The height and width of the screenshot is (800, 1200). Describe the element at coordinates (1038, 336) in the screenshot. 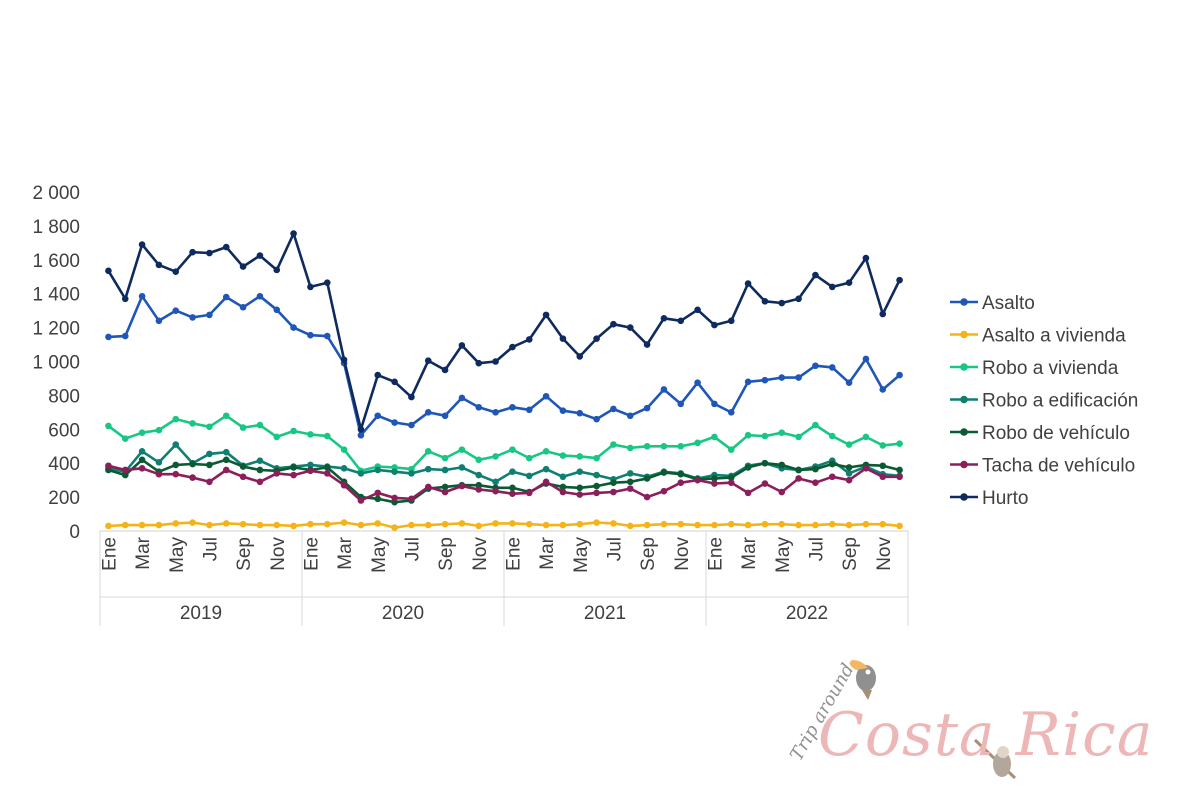

I see `legend-item: Asalto a vivienda` at that location.